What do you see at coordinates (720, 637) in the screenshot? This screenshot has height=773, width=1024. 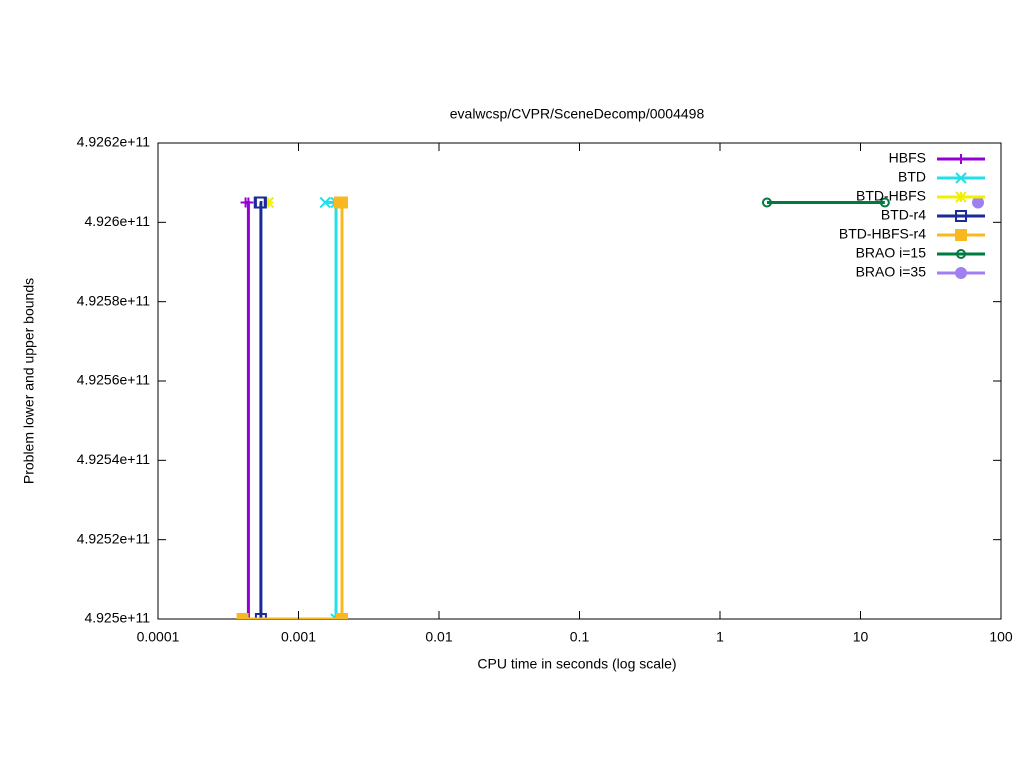 I see `x-tick-label: 1` at bounding box center [720, 637].